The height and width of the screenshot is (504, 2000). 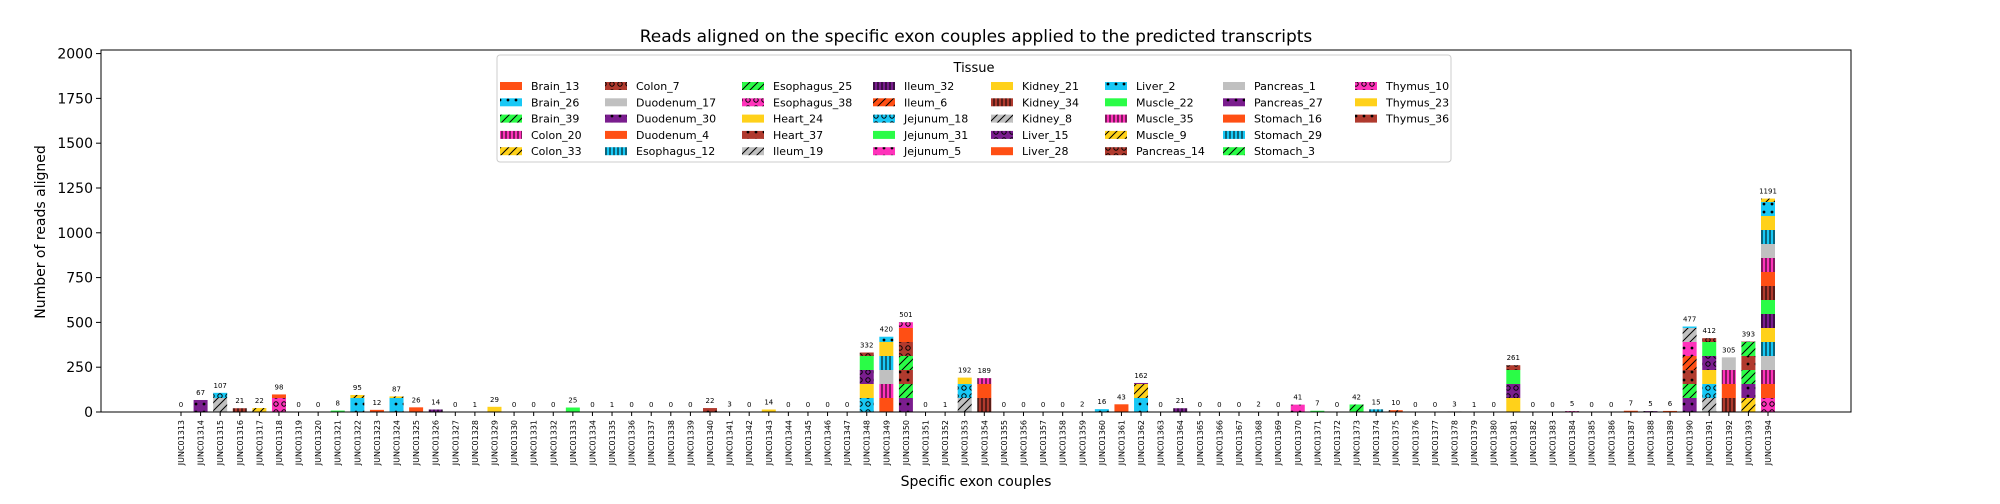 What do you see at coordinates (925, 102) in the screenshot?
I see `legend-label: Ileum_6` at bounding box center [925, 102].